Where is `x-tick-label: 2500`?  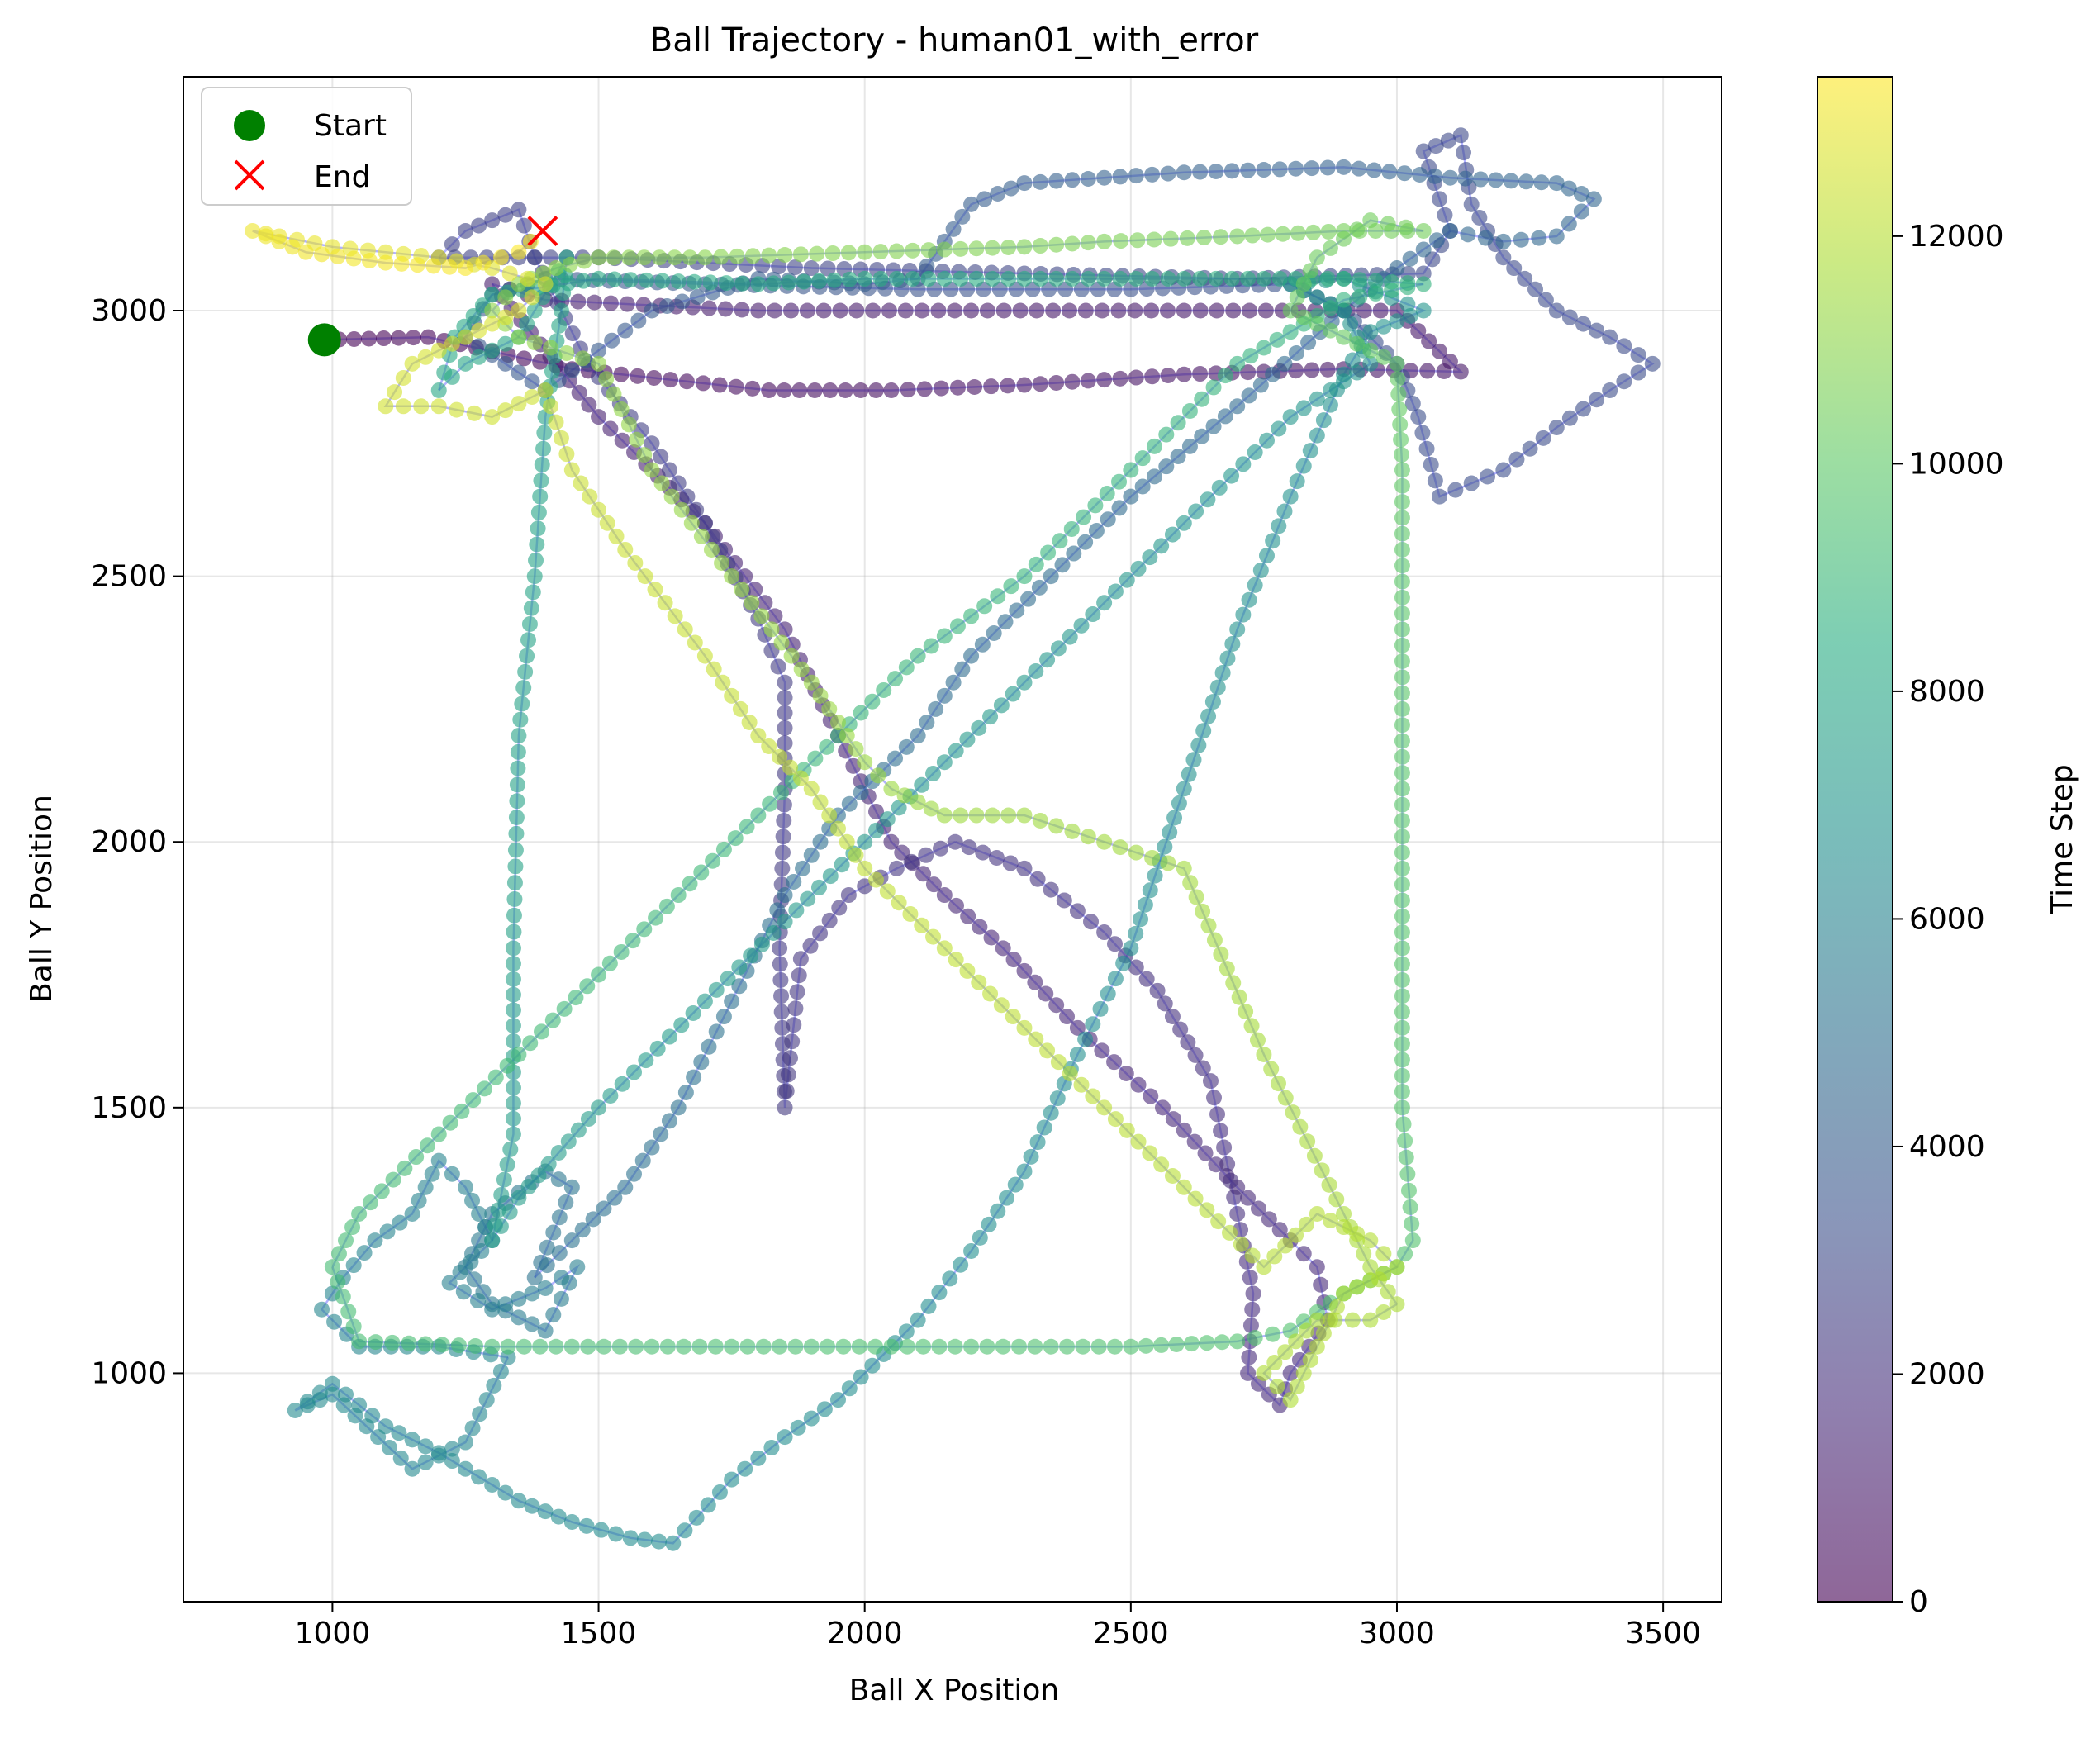 x-tick-label: 2500 is located at coordinates (1131, 1633).